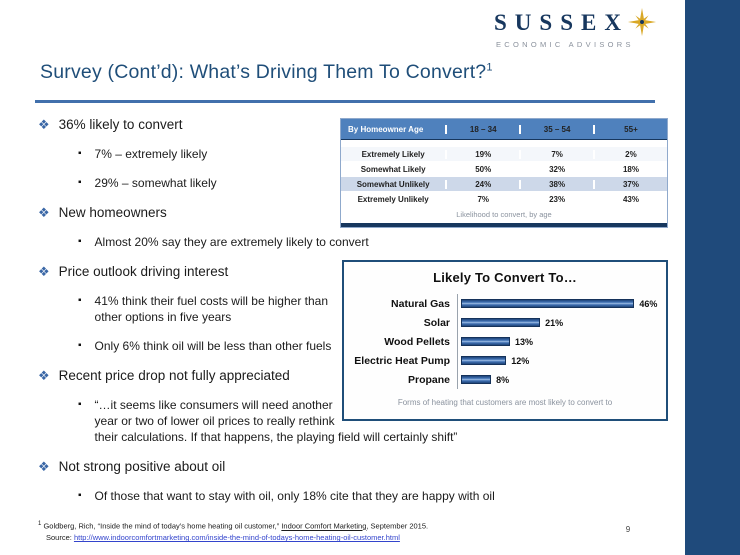 The width and height of the screenshot is (740, 555). What do you see at coordinates (324, 526) in the screenshot?
I see `footnote-publication: Indoor Comfort Marketing` at bounding box center [324, 526].